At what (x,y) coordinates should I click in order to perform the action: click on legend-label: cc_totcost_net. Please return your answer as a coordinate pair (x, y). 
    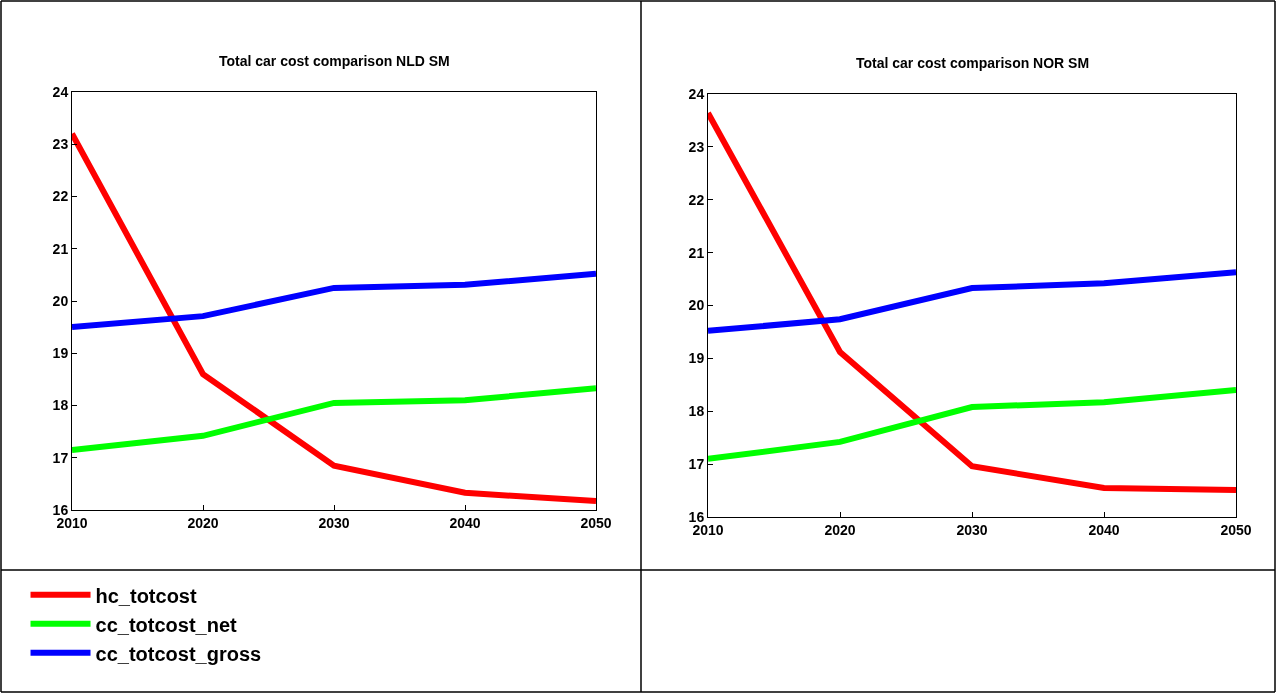
    Looking at the image, I should click on (166, 624).